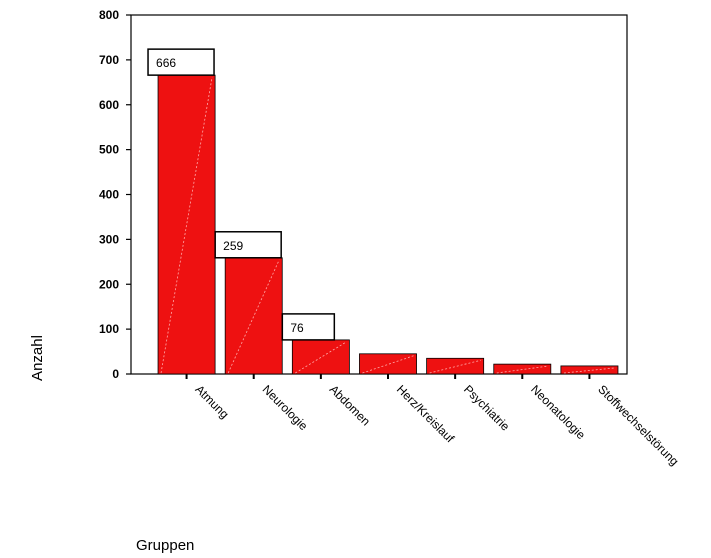  What do you see at coordinates (109, 284) in the screenshot?
I see `y-tick-label: 200` at bounding box center [109, 284].